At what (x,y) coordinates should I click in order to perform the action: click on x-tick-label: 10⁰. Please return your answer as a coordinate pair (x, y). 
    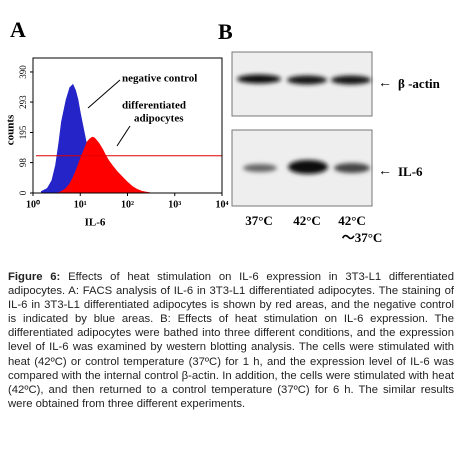
    Looking at the image, I should click on (33, 204).